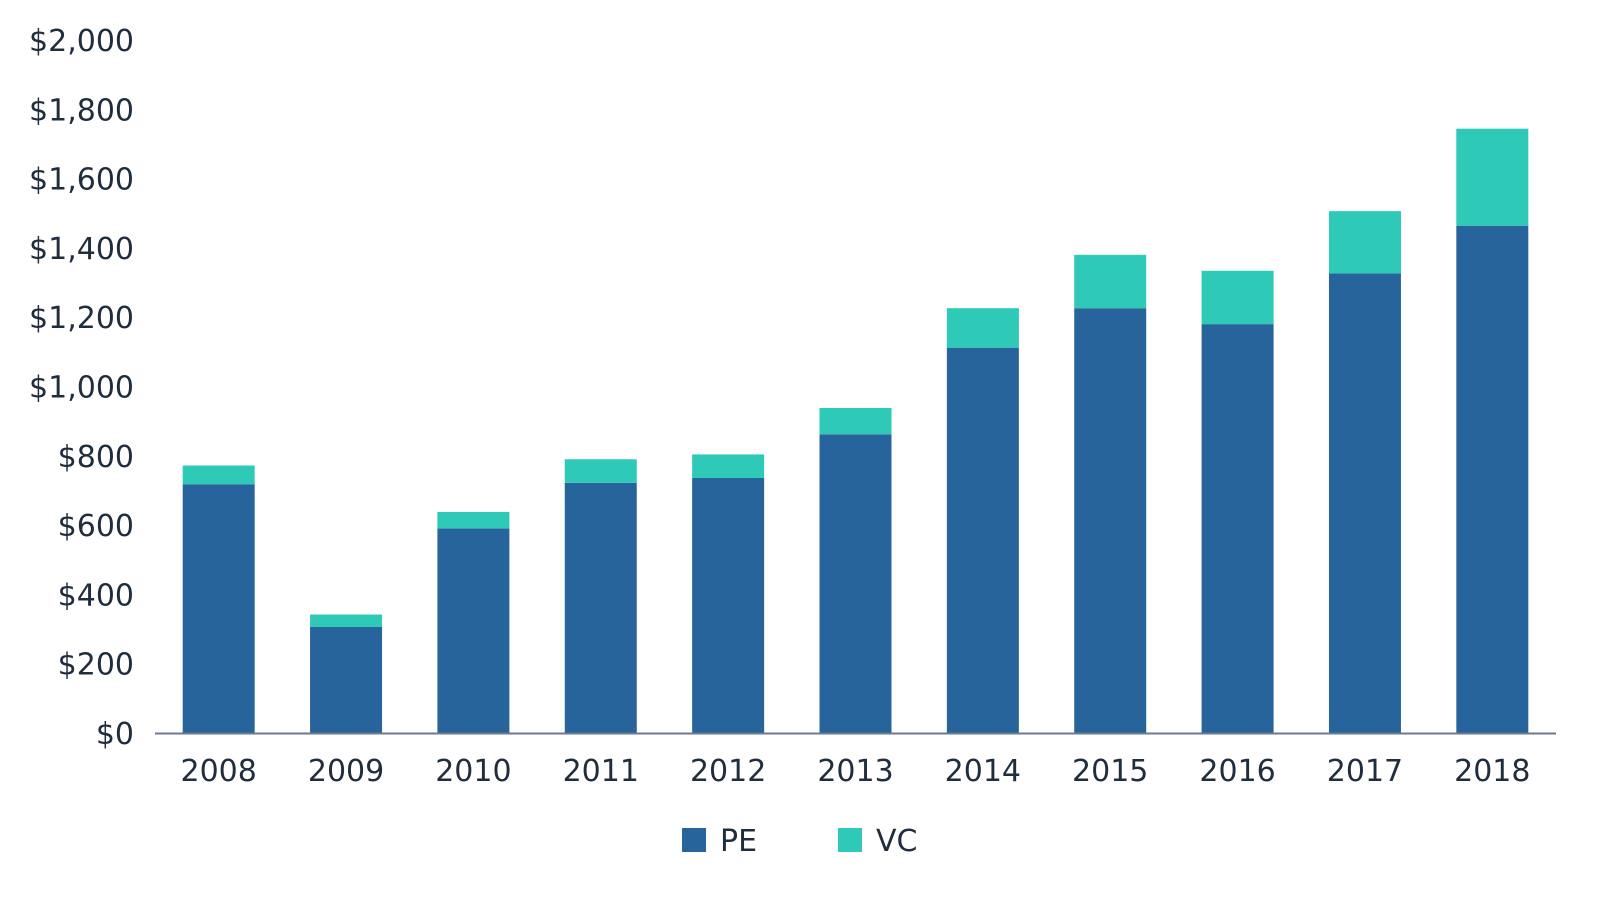 The width and height of the screenshot is (1600, 908). I want to click on bar-pe-2012, so click(728, 605).